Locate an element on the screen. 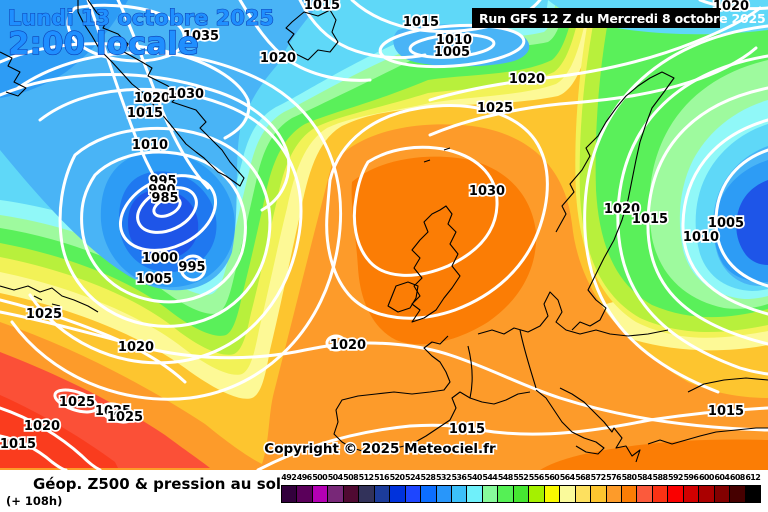 The height and width of the screenshot is (512, 768). forecast-time-text: 2:00 locale is located at coordinates (103, 44).